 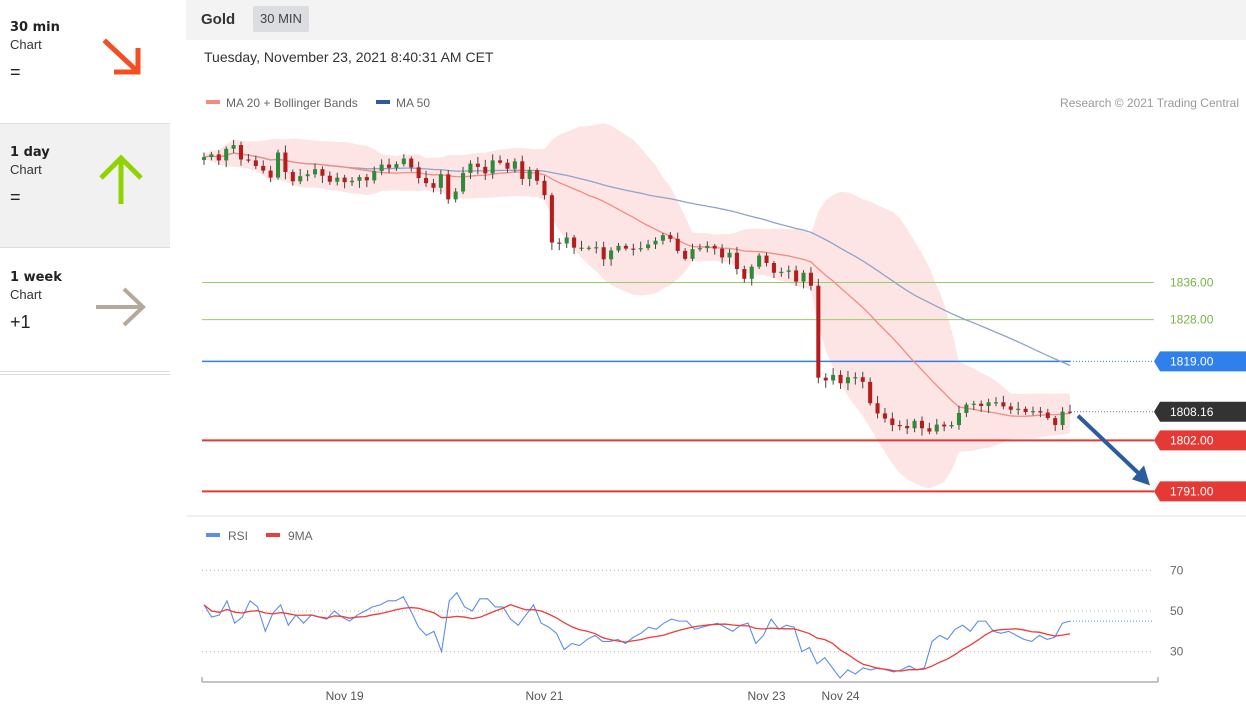 What do you see at coordinates (1141, 475) in the screenshot?
I see `forecast-arrow-head` at bounding box center [1141, 475].